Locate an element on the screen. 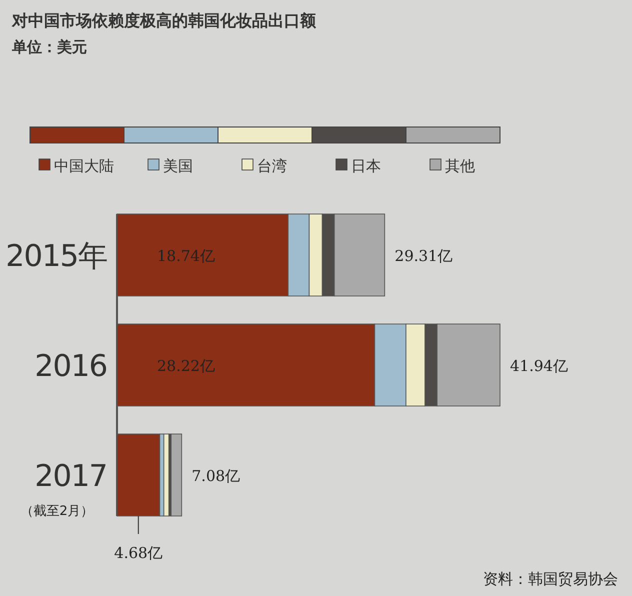  chart-subtitle: 单位：美元 is located at coordinates (49, 47).